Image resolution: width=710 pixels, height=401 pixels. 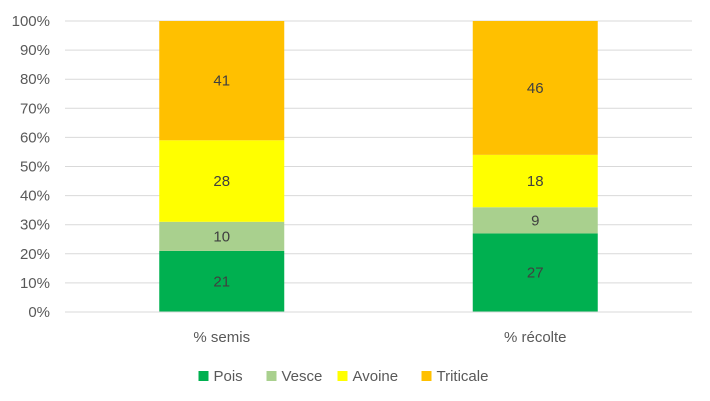 I want to click on legend-label: Pois, so click(x=228, y=376).